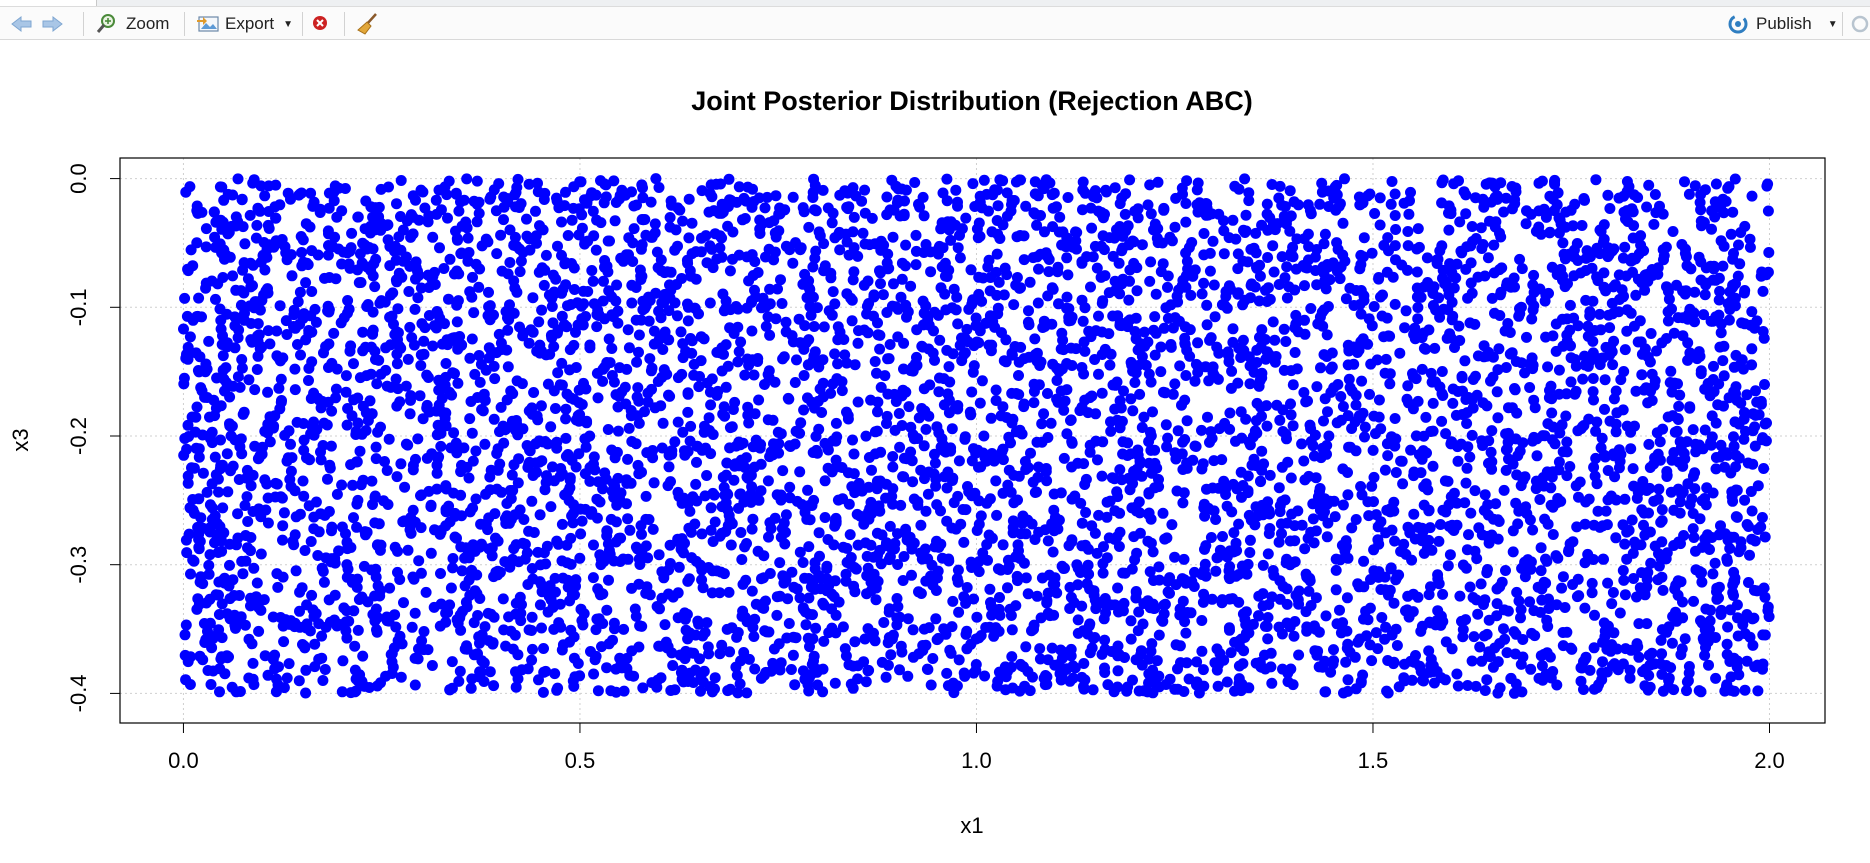 Image resolution: width=1870 pixels, height=863 pixels. Describe the element at coordinates (1860, 24) in the screenshot. I see `refresh-button` at that location.